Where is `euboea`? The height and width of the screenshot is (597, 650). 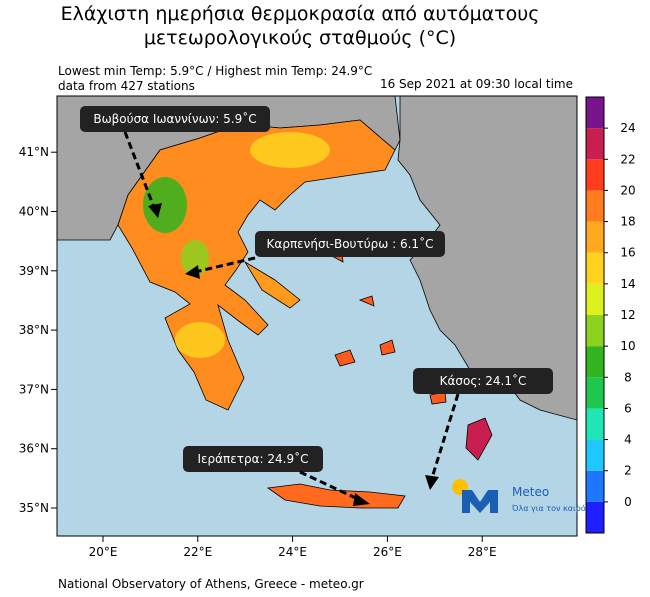
euboea is located at coordinates (272, 285).